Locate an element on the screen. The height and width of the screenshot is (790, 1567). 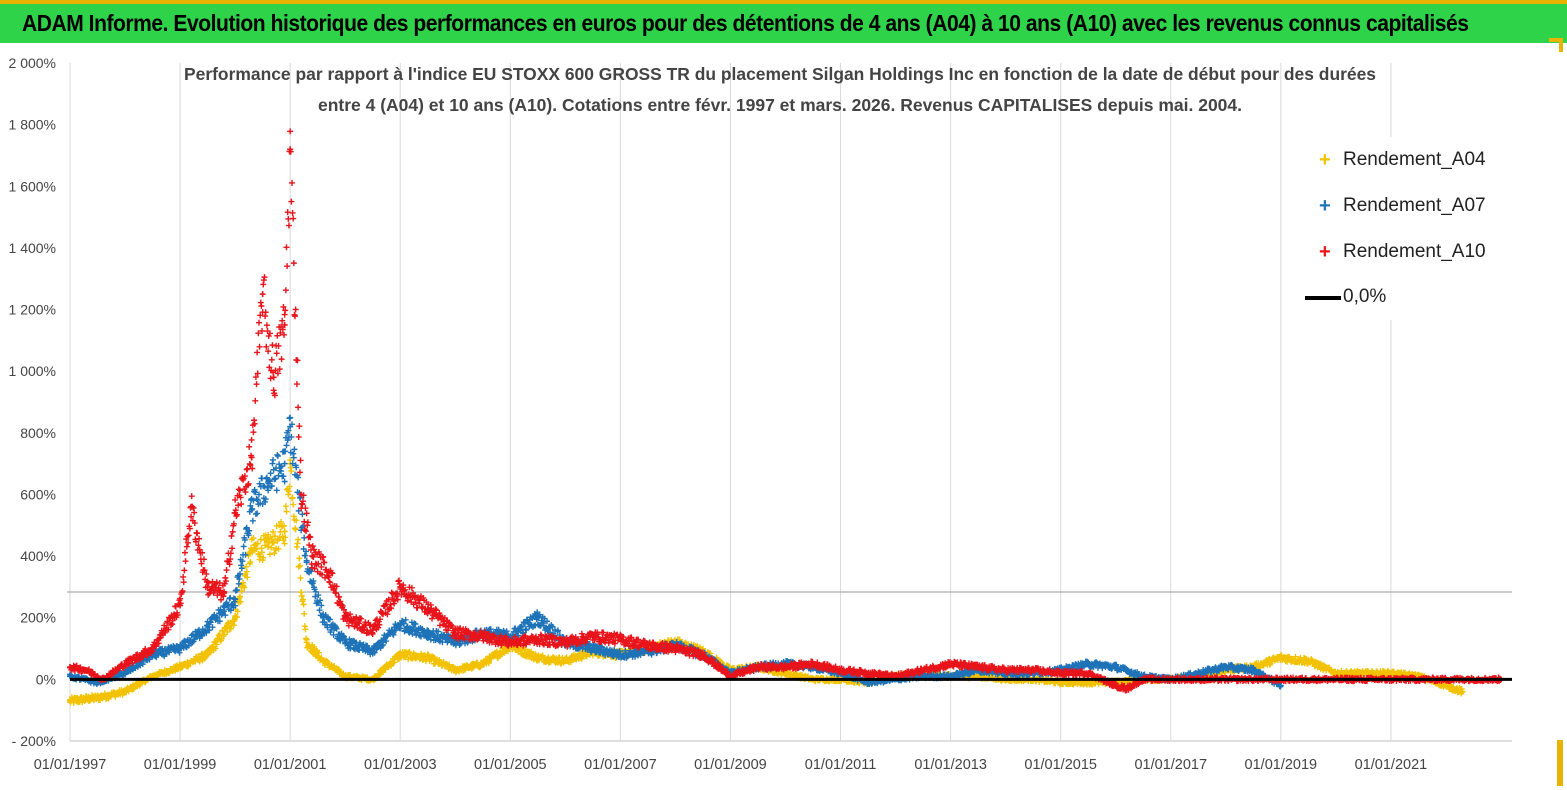
corner-mark-top-right-vertical is located at coordinates (1561, 45).